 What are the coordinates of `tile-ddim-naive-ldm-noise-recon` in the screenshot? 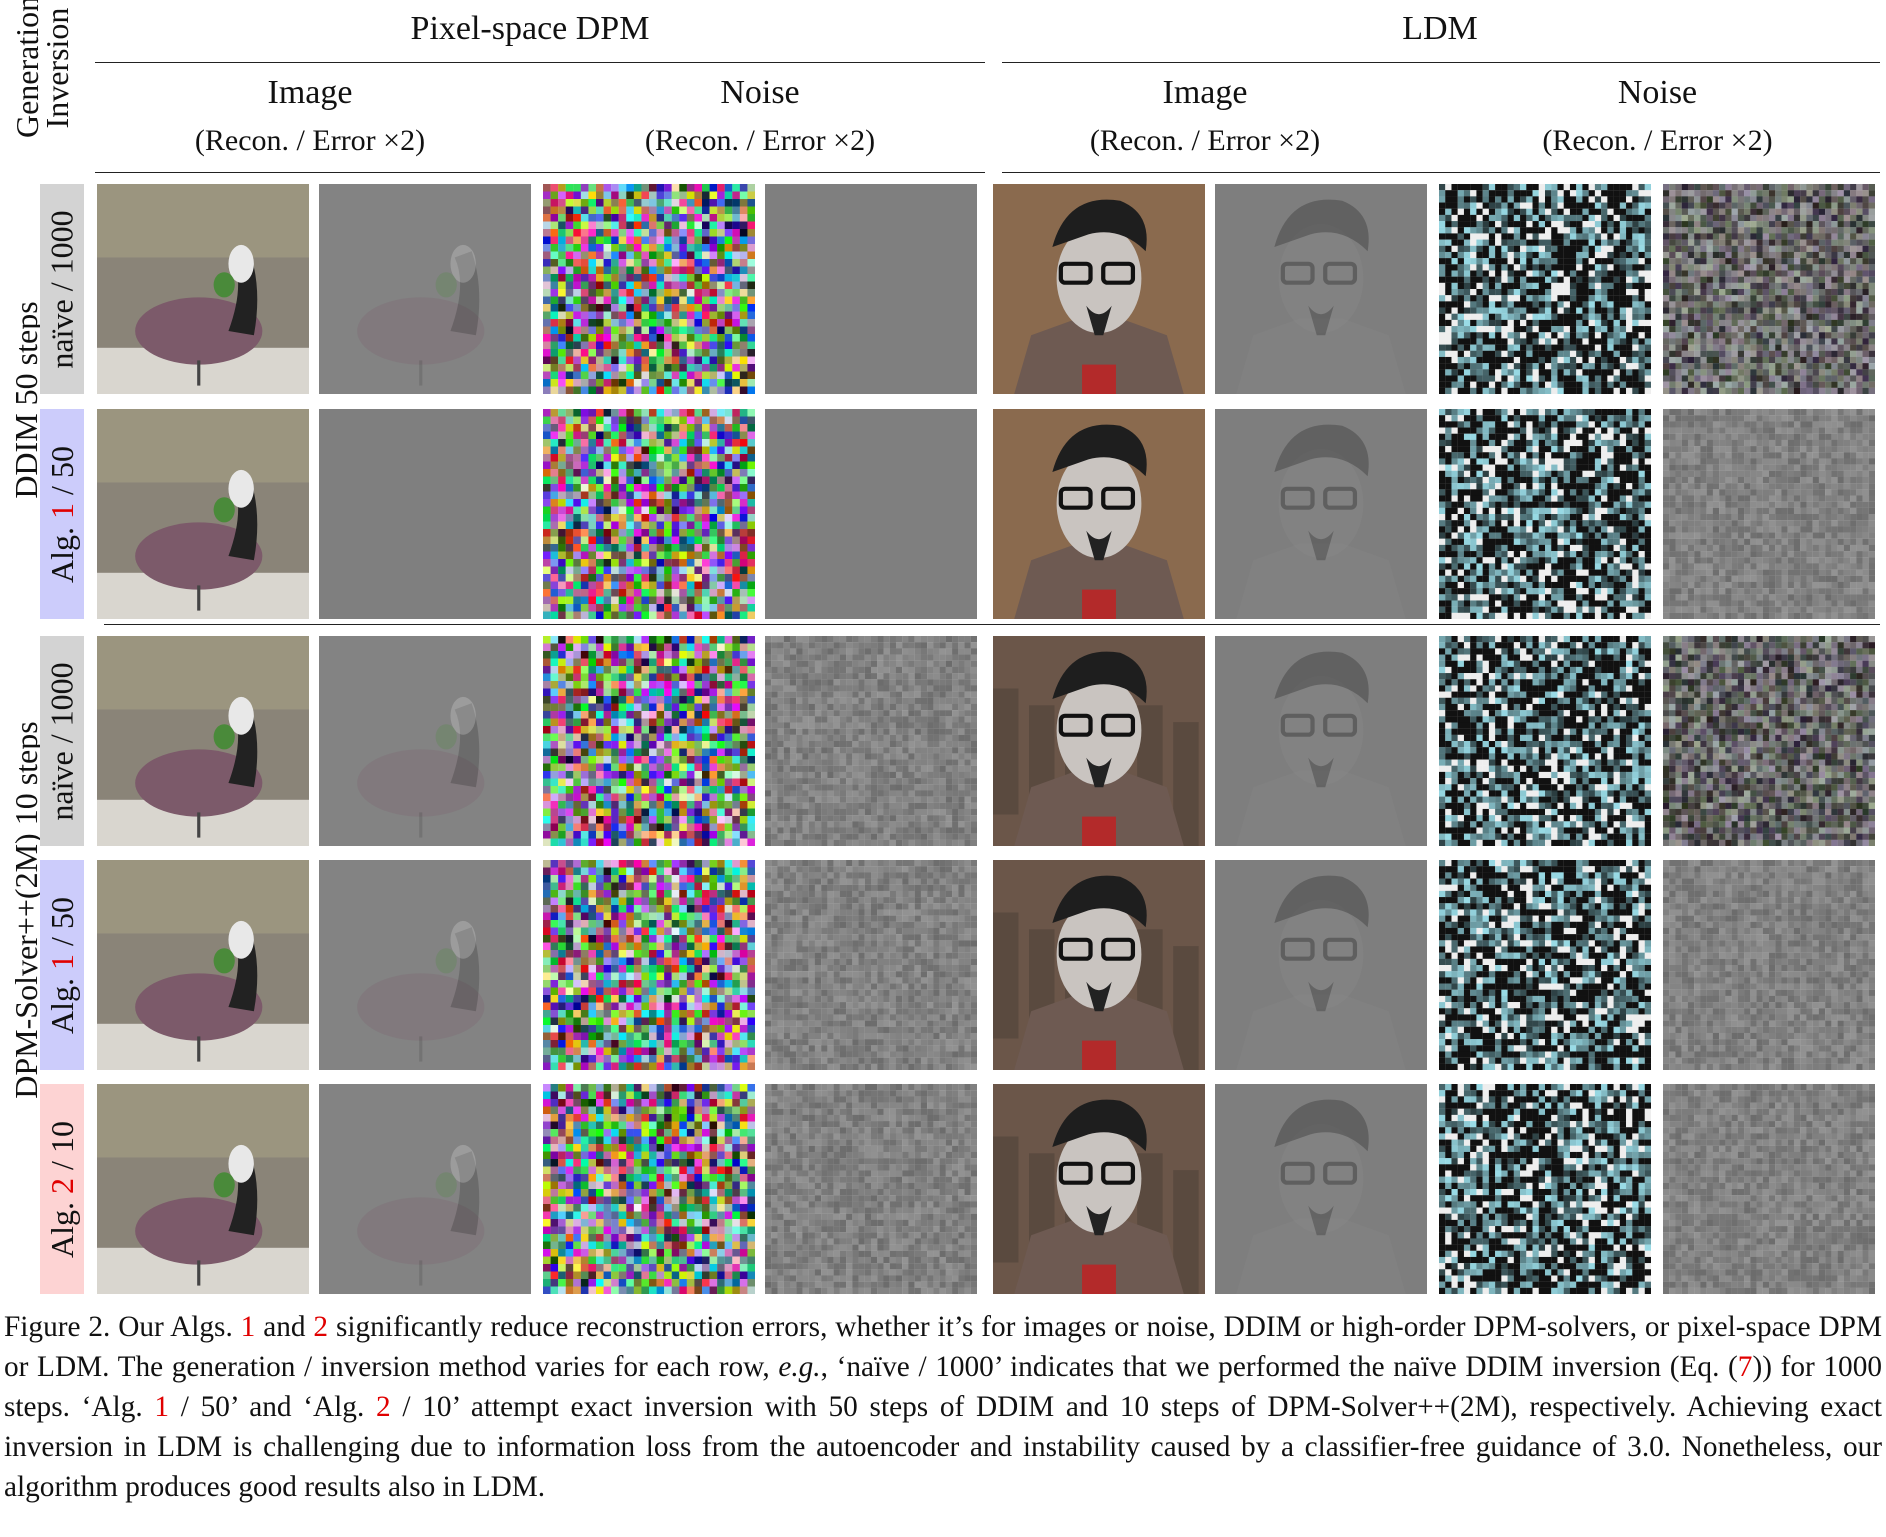 It's located at (1545, 289).